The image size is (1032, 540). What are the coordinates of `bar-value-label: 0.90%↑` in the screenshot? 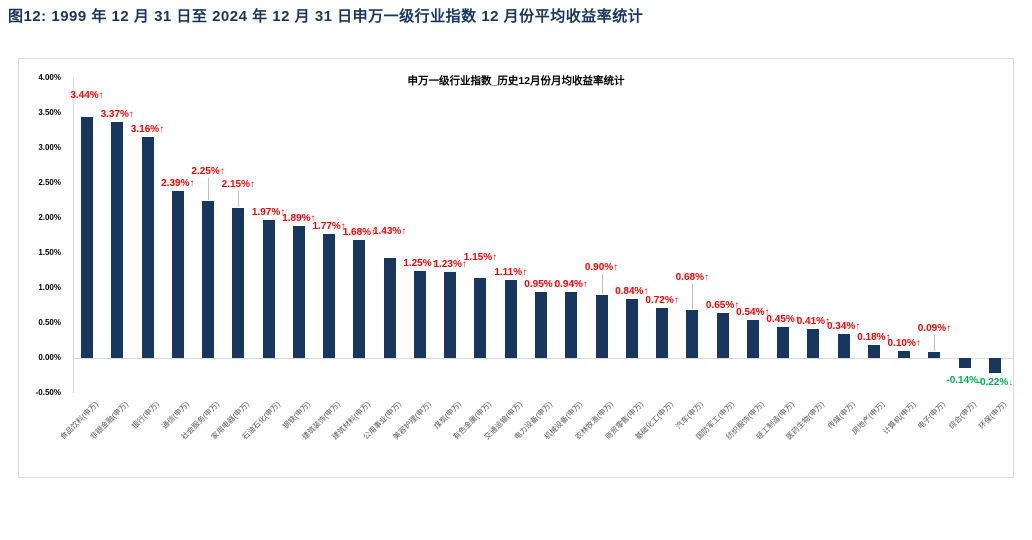 It's located at (601, 267).